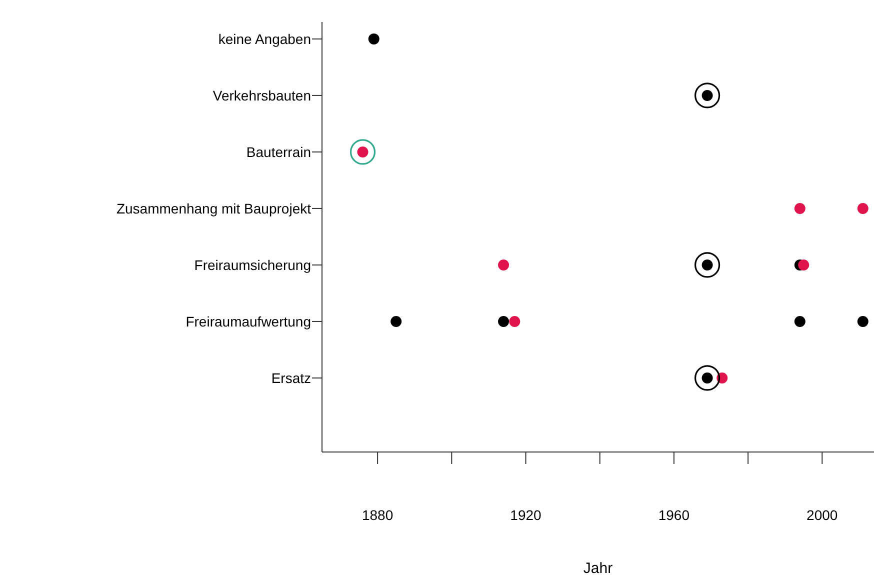 The height and width of the screenshot is (575, 874). I want to click on y-tick-label: Freiraumaufwertung, so click(248, 321).